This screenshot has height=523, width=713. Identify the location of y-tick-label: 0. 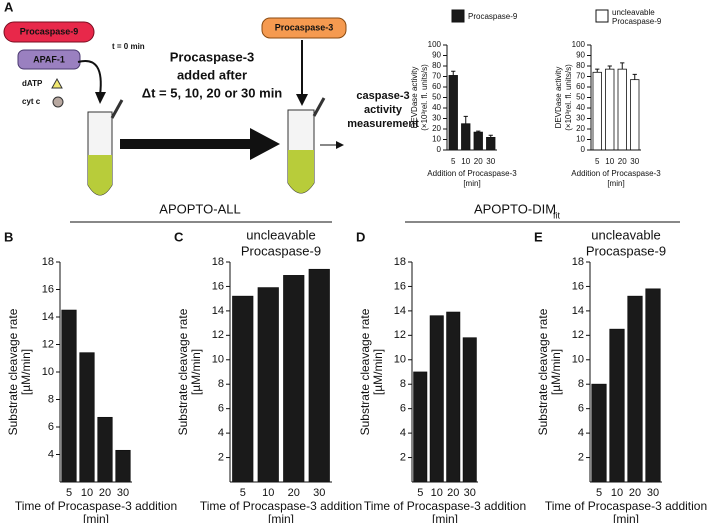
(439, 149).